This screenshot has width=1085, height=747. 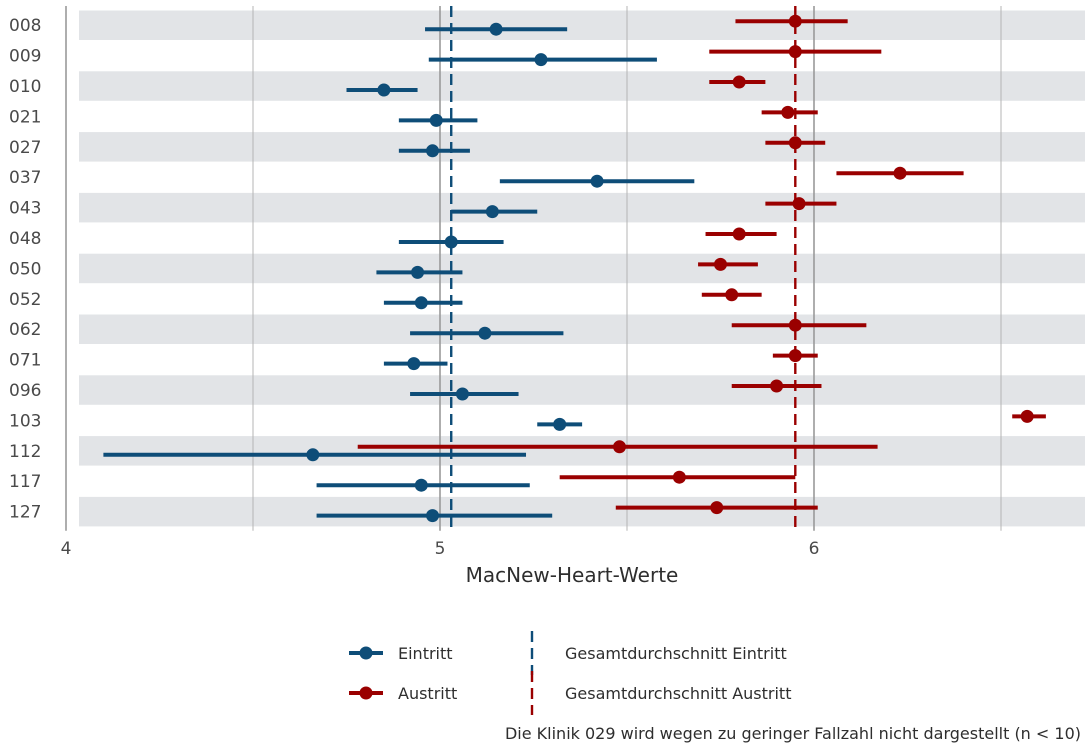 I want to click on legend-item: Austritt, so click(x=403, y=693).